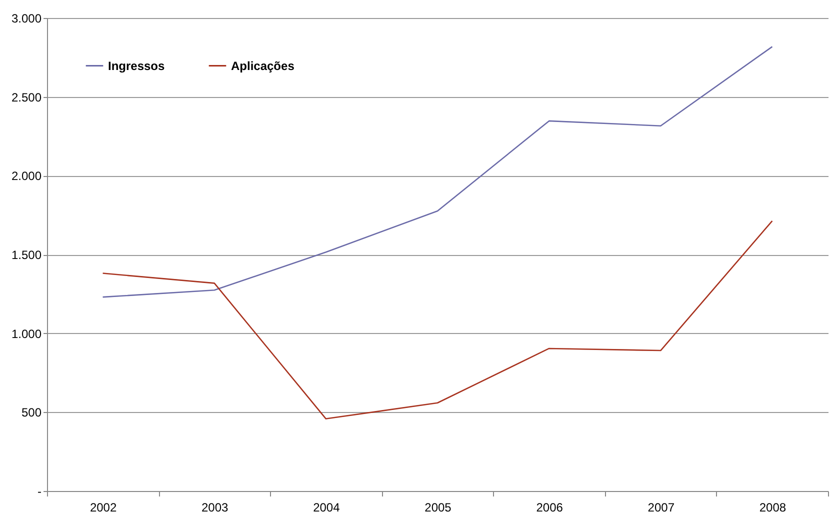 The width and height of the screenshot is (835, 523). I want to click on x-tick-label: 2006, so click(550, 507).